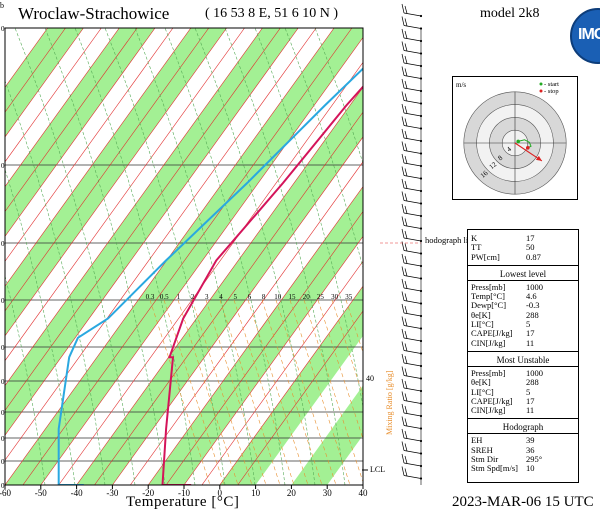 This screenshot has height=513, width=600. Describe the element at coordinates (551, 91) in the screenshot. I see `legend-stop: - stop` at that location.